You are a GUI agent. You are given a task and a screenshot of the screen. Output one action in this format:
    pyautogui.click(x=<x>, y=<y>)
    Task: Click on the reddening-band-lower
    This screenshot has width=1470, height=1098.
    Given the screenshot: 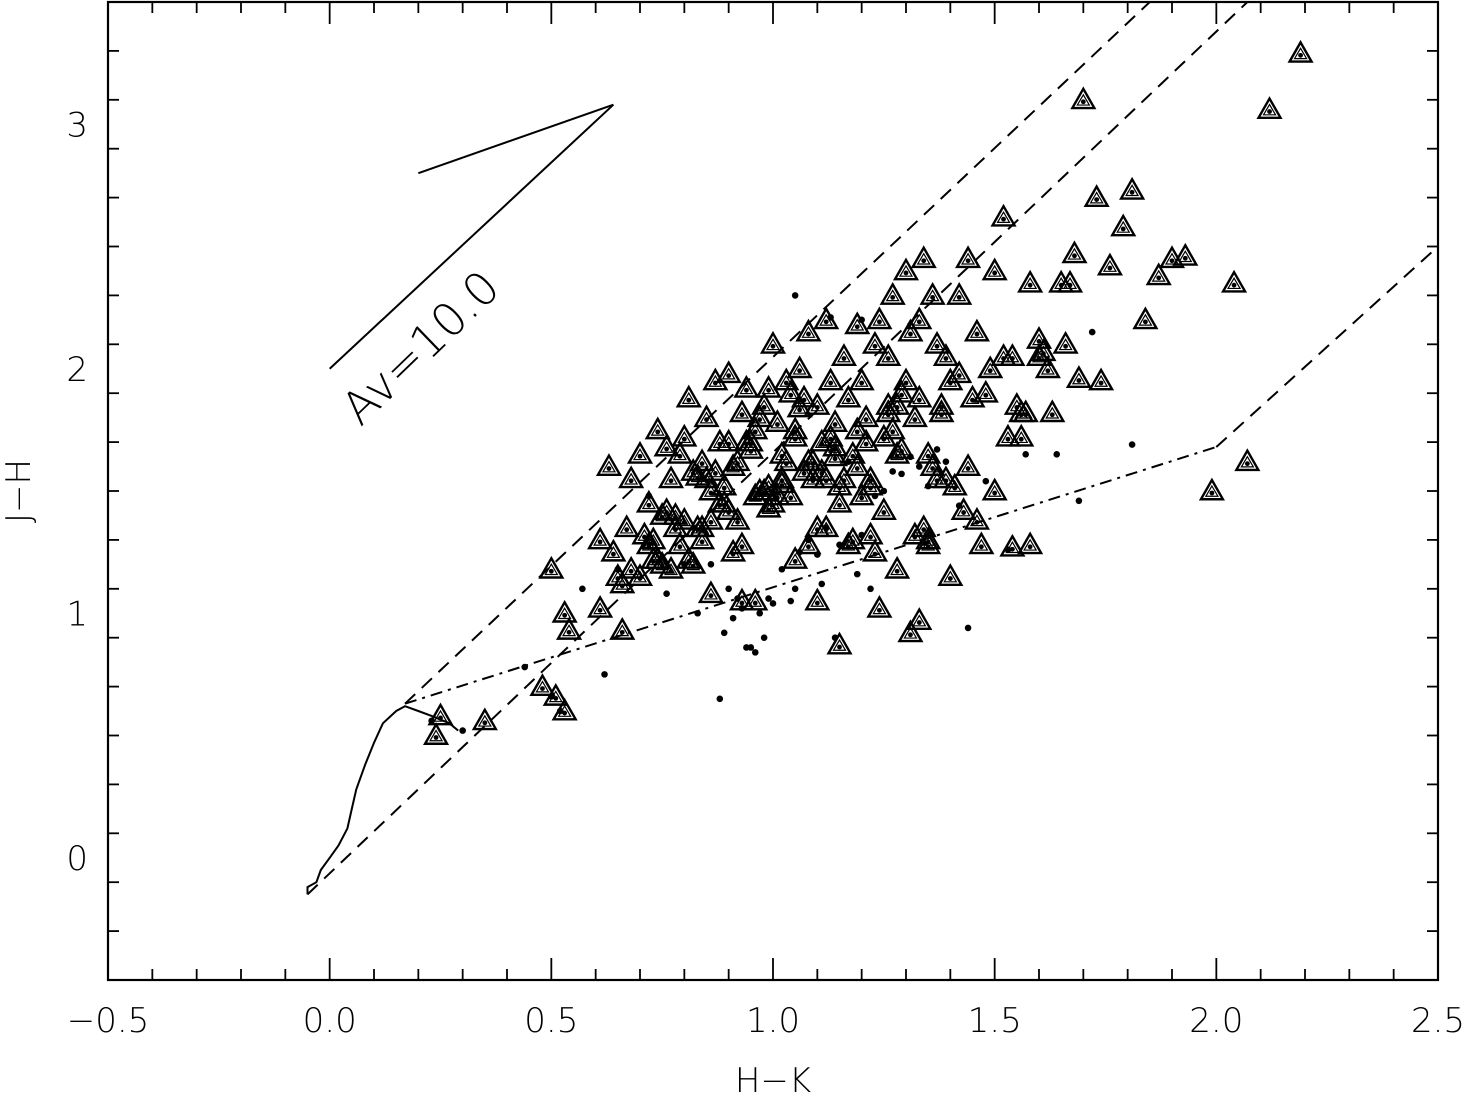 What is the action you would take?
    pyautogui.click(x=1326, y=346)
    